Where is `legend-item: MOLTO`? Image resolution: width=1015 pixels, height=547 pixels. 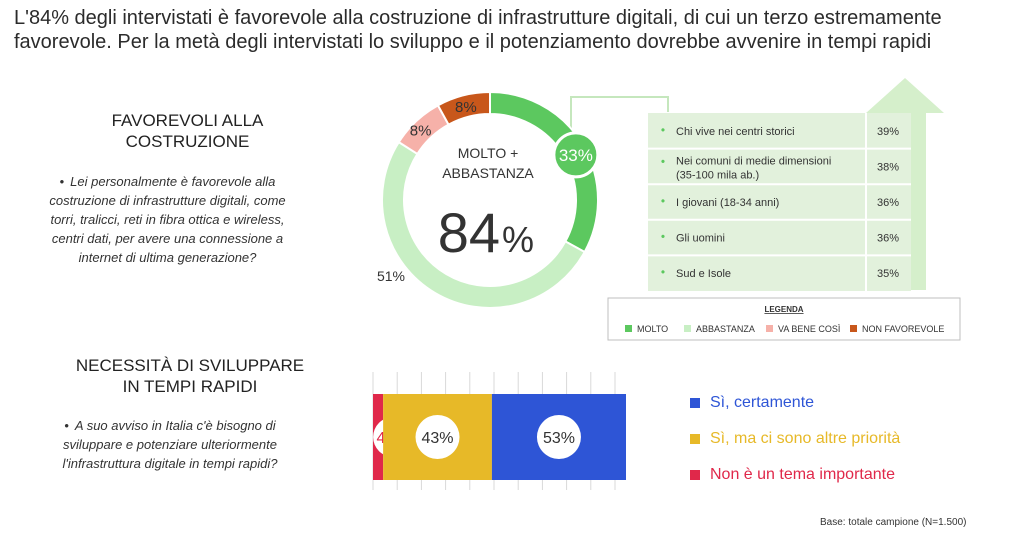
legend-item: MOLTO is located at coordinates (646, 329).